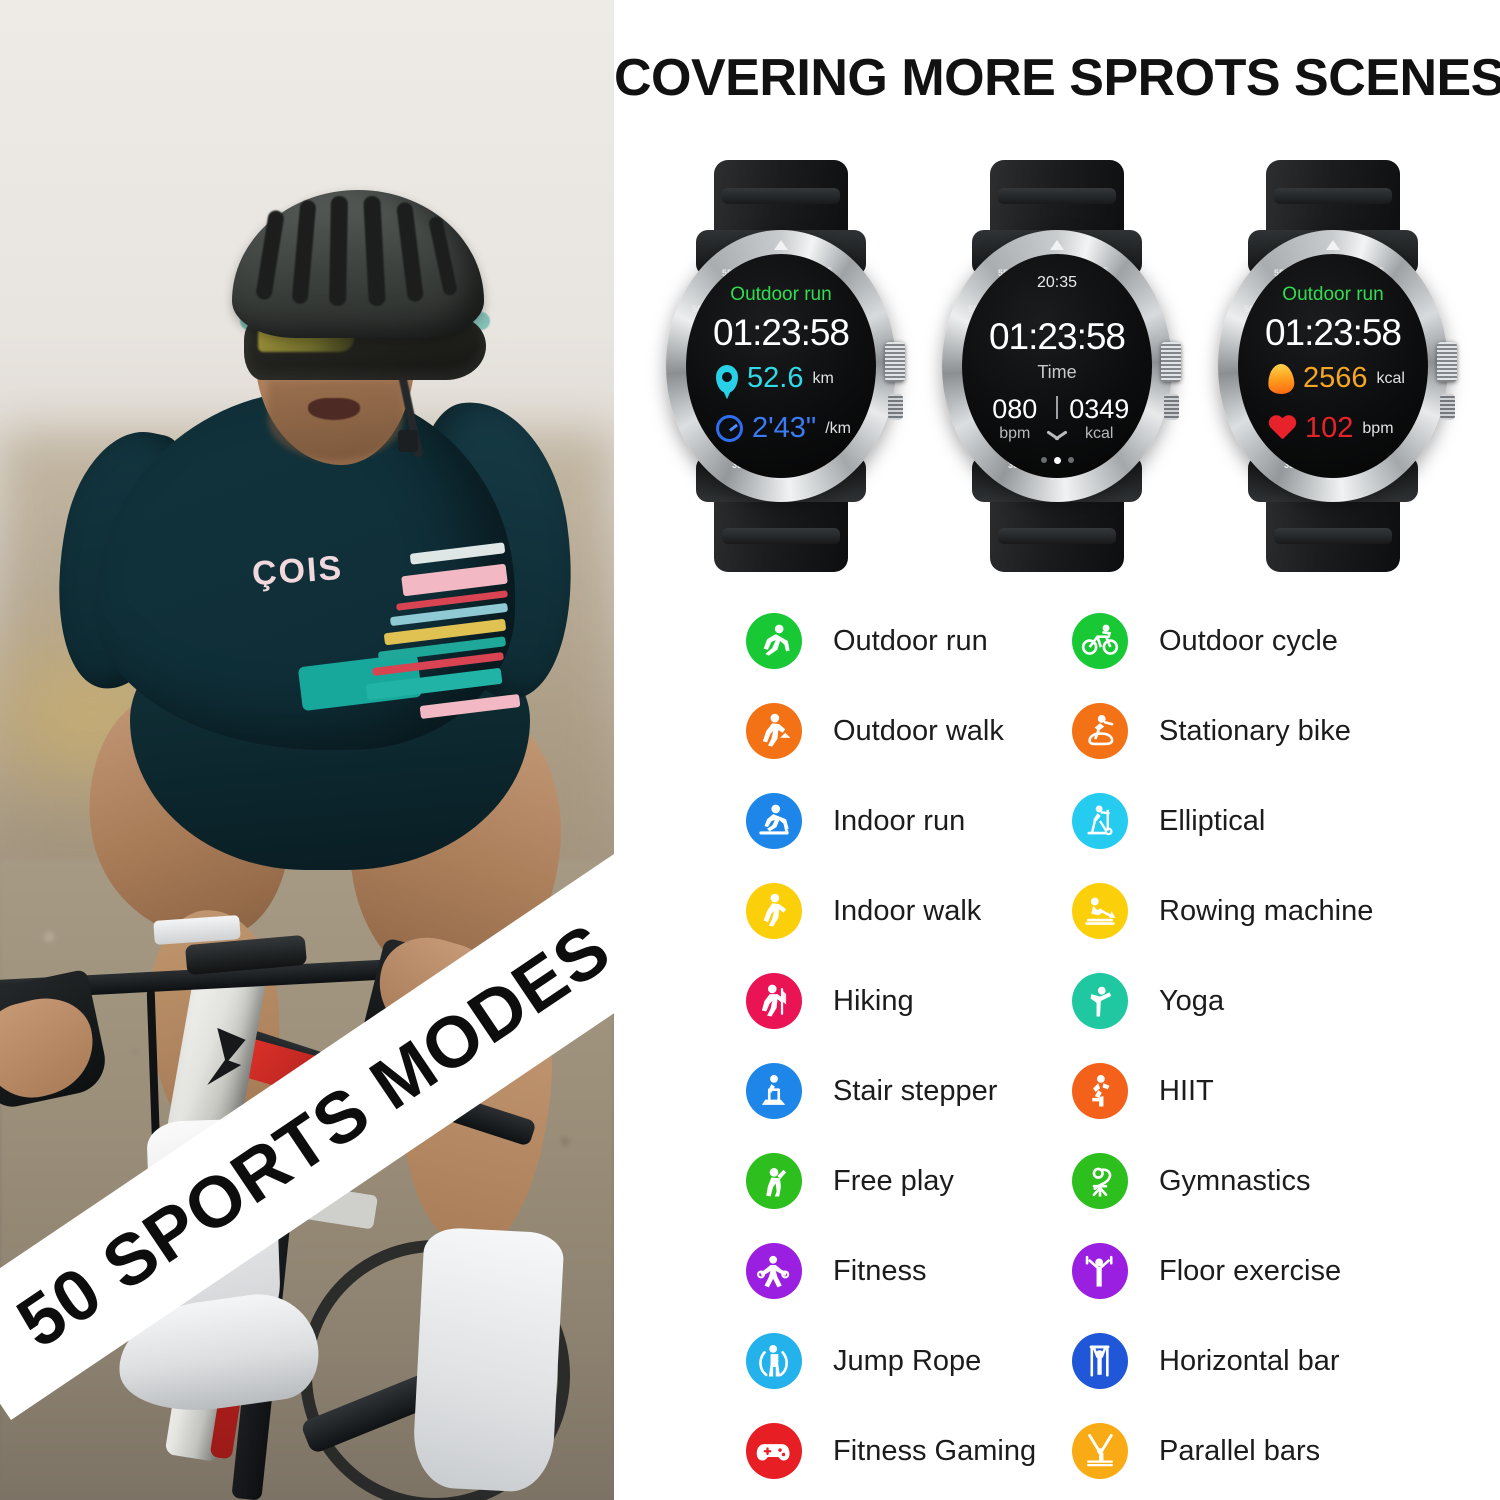 This screenshot has width=1500, height=1500. Describe the element at coordinates (1212, 820) in the screenshot. I see `sport-mode-label: Elliptical` at that location.